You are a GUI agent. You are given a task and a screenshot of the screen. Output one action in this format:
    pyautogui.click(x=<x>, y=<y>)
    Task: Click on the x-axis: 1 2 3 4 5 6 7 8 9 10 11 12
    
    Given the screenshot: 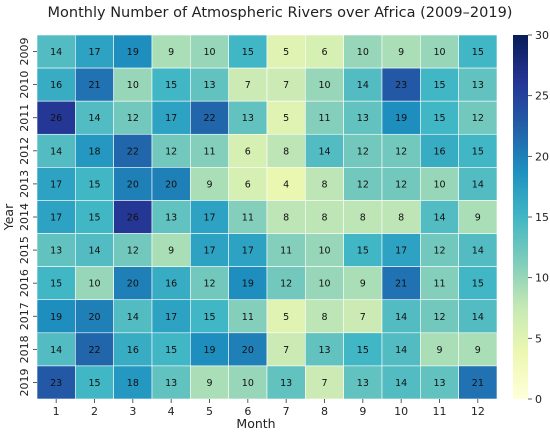 What is the action you would take?
    pyautogui.click(x=269, y=408)
    